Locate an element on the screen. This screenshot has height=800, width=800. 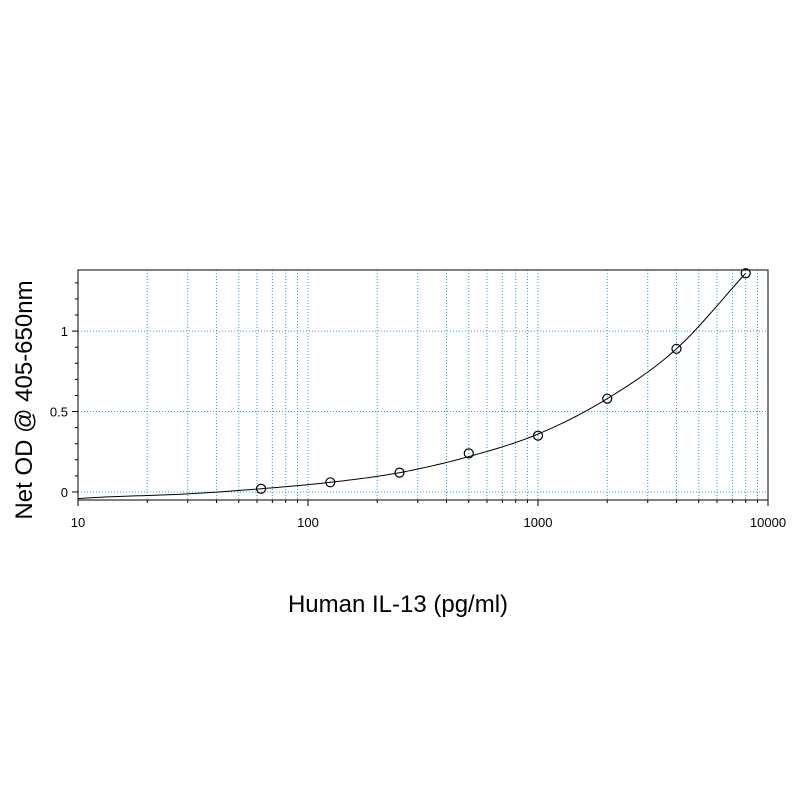
y-axis-title: Net OD @ 405-650nm is located at coordinates (24, 399).